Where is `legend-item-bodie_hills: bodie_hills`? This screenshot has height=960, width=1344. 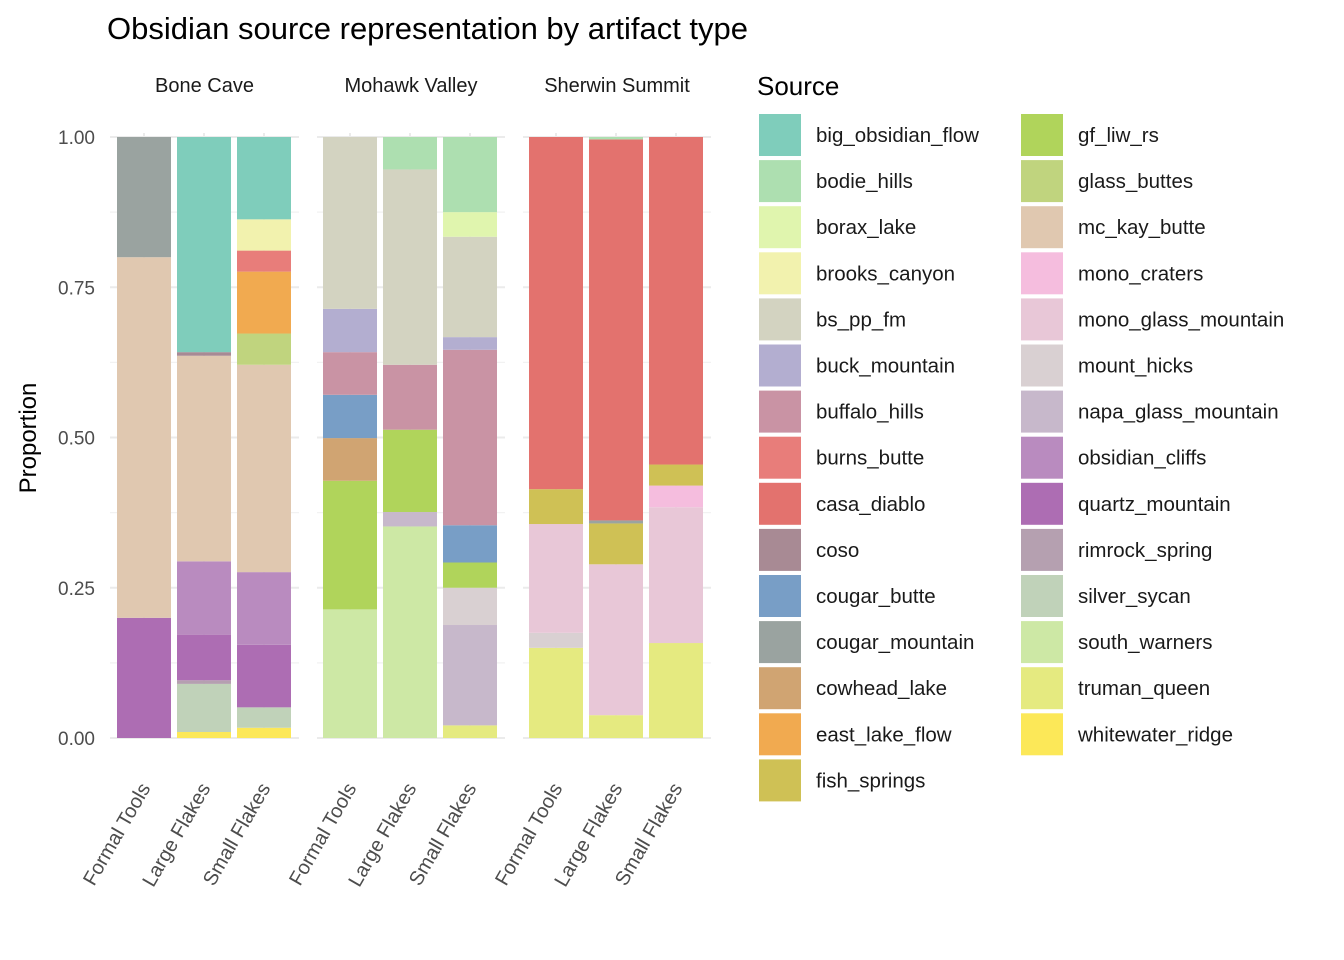
legend-item-bodie_hills: bodie_hills is located at coordinates (836, 181).